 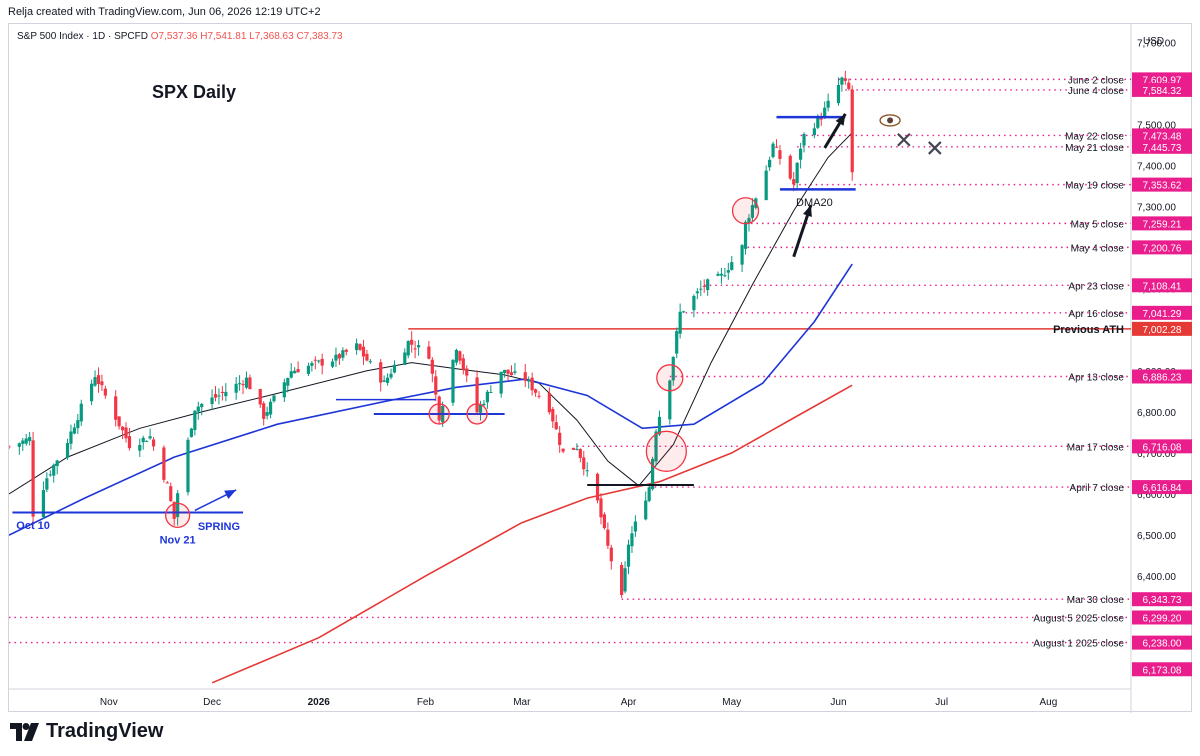 What do you see at coordinates (212, 702) in the screenshot?
I see `x-tick-label: Dec` at bounding box center [212, 702].